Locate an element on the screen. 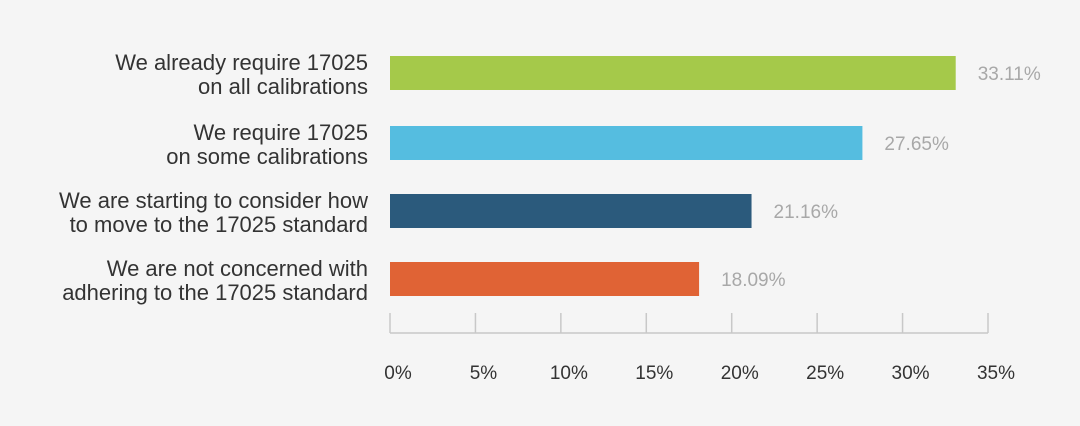  value-label-4: 18.09% is located at coordinates (753, 280).